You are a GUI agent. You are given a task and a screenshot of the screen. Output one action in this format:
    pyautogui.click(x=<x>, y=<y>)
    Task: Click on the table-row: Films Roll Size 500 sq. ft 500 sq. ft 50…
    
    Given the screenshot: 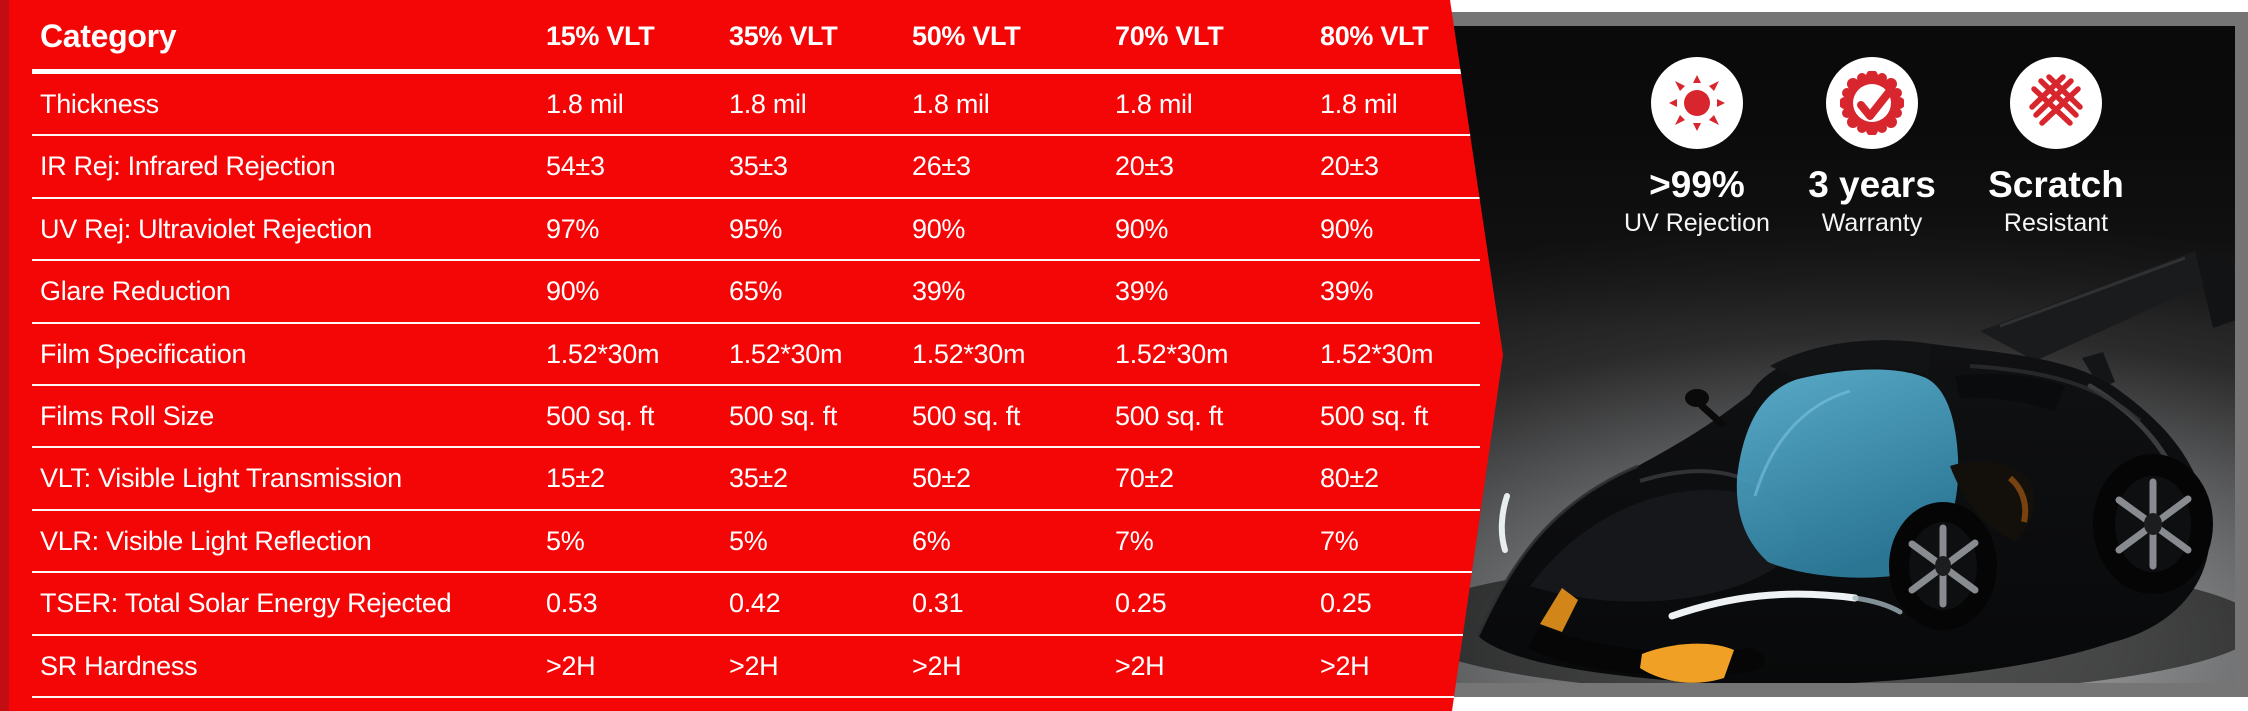 What is the action you would take?
    pyautogui.click(x=756, y=417)
    